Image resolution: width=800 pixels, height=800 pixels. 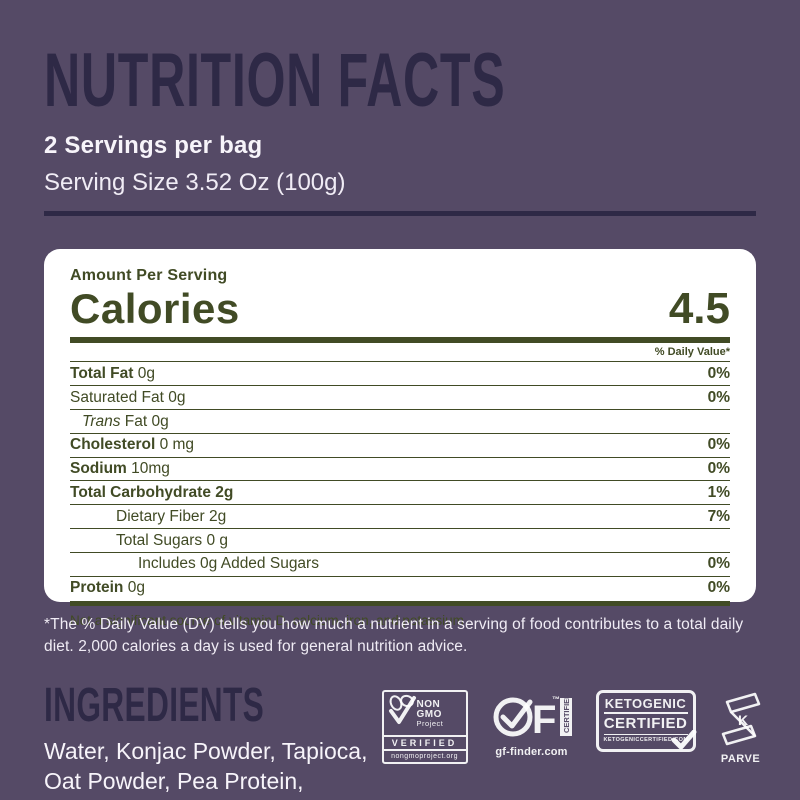 What do you see at coordinates (120, 469) in the screenshot?
I see `nutrient-label: Sodium 10mg` at bounding box center [120, 469].